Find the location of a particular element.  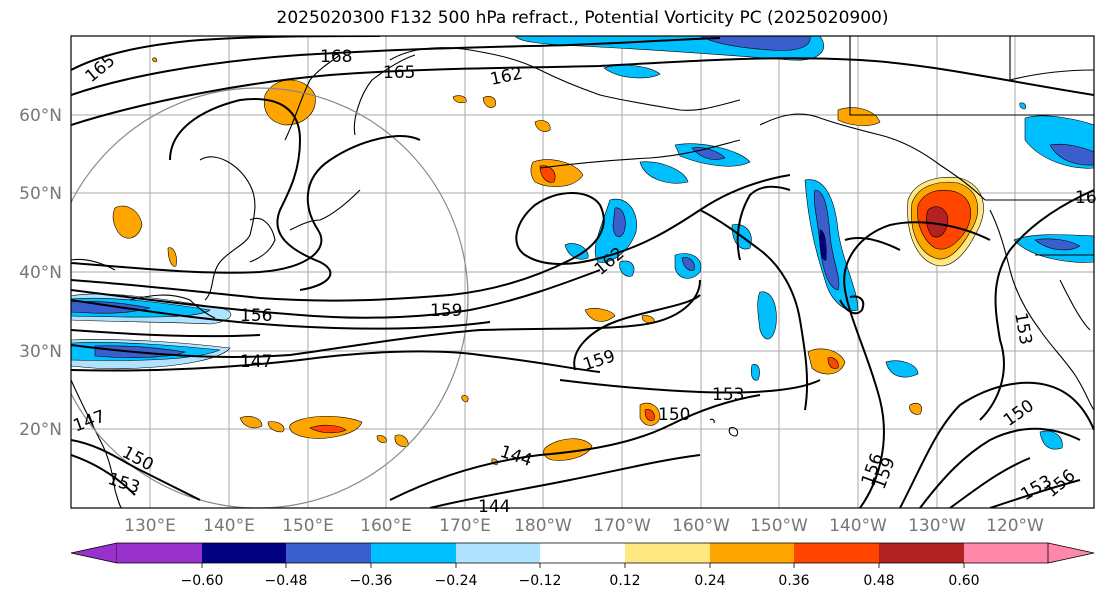

lon-label: 160°W is located at coordinates (701, 526).